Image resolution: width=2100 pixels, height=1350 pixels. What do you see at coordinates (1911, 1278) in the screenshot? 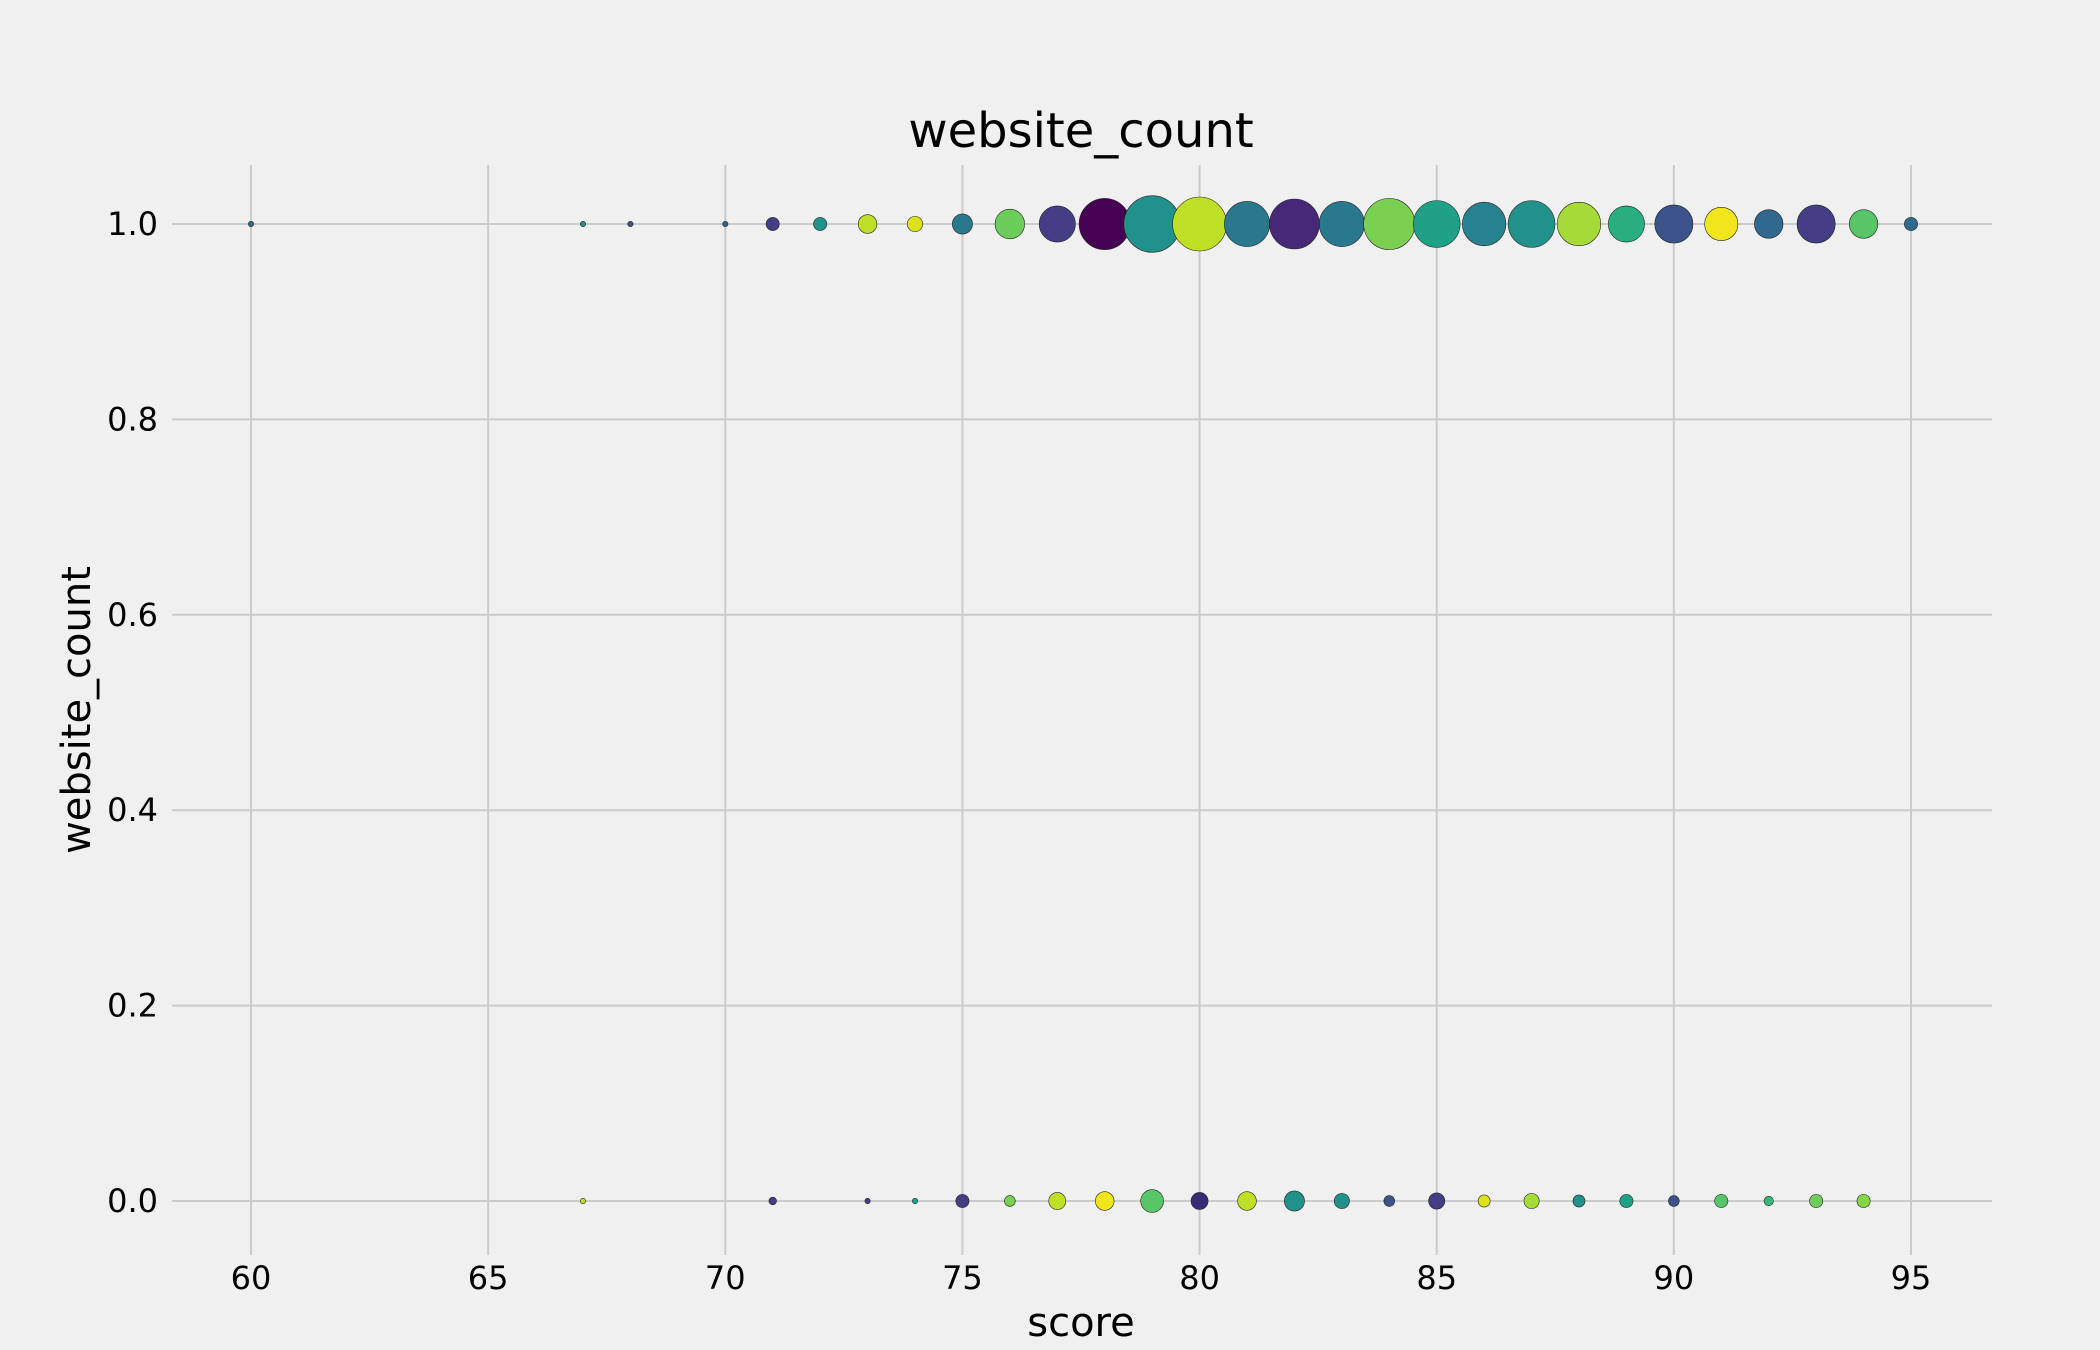
I see `x-tick-label: 95` at bounding box center [1911, 1278].